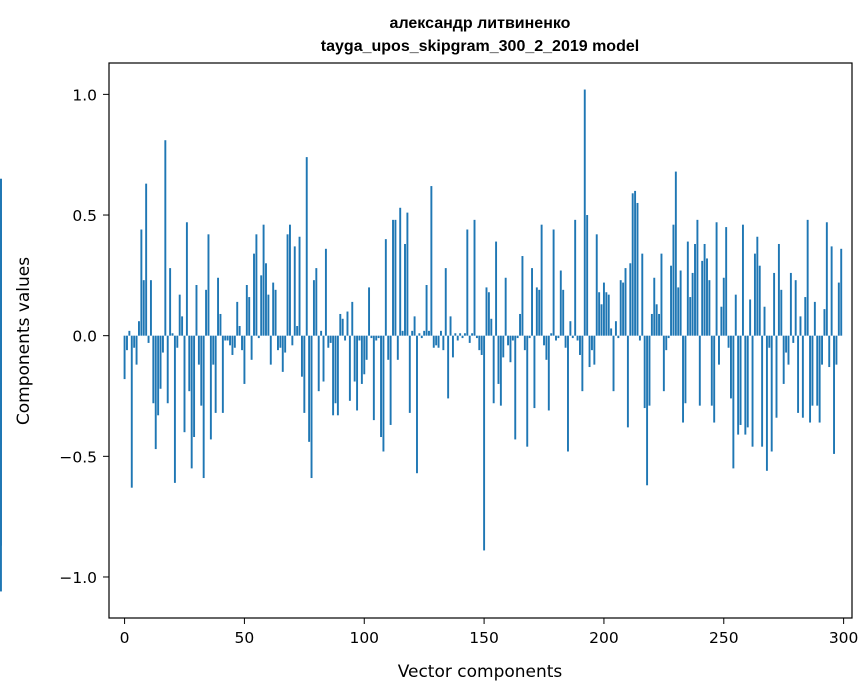 The width and height of the screenshot is (867, 696). I want to click on y-tick-label: 0.5, so click(84, 216).